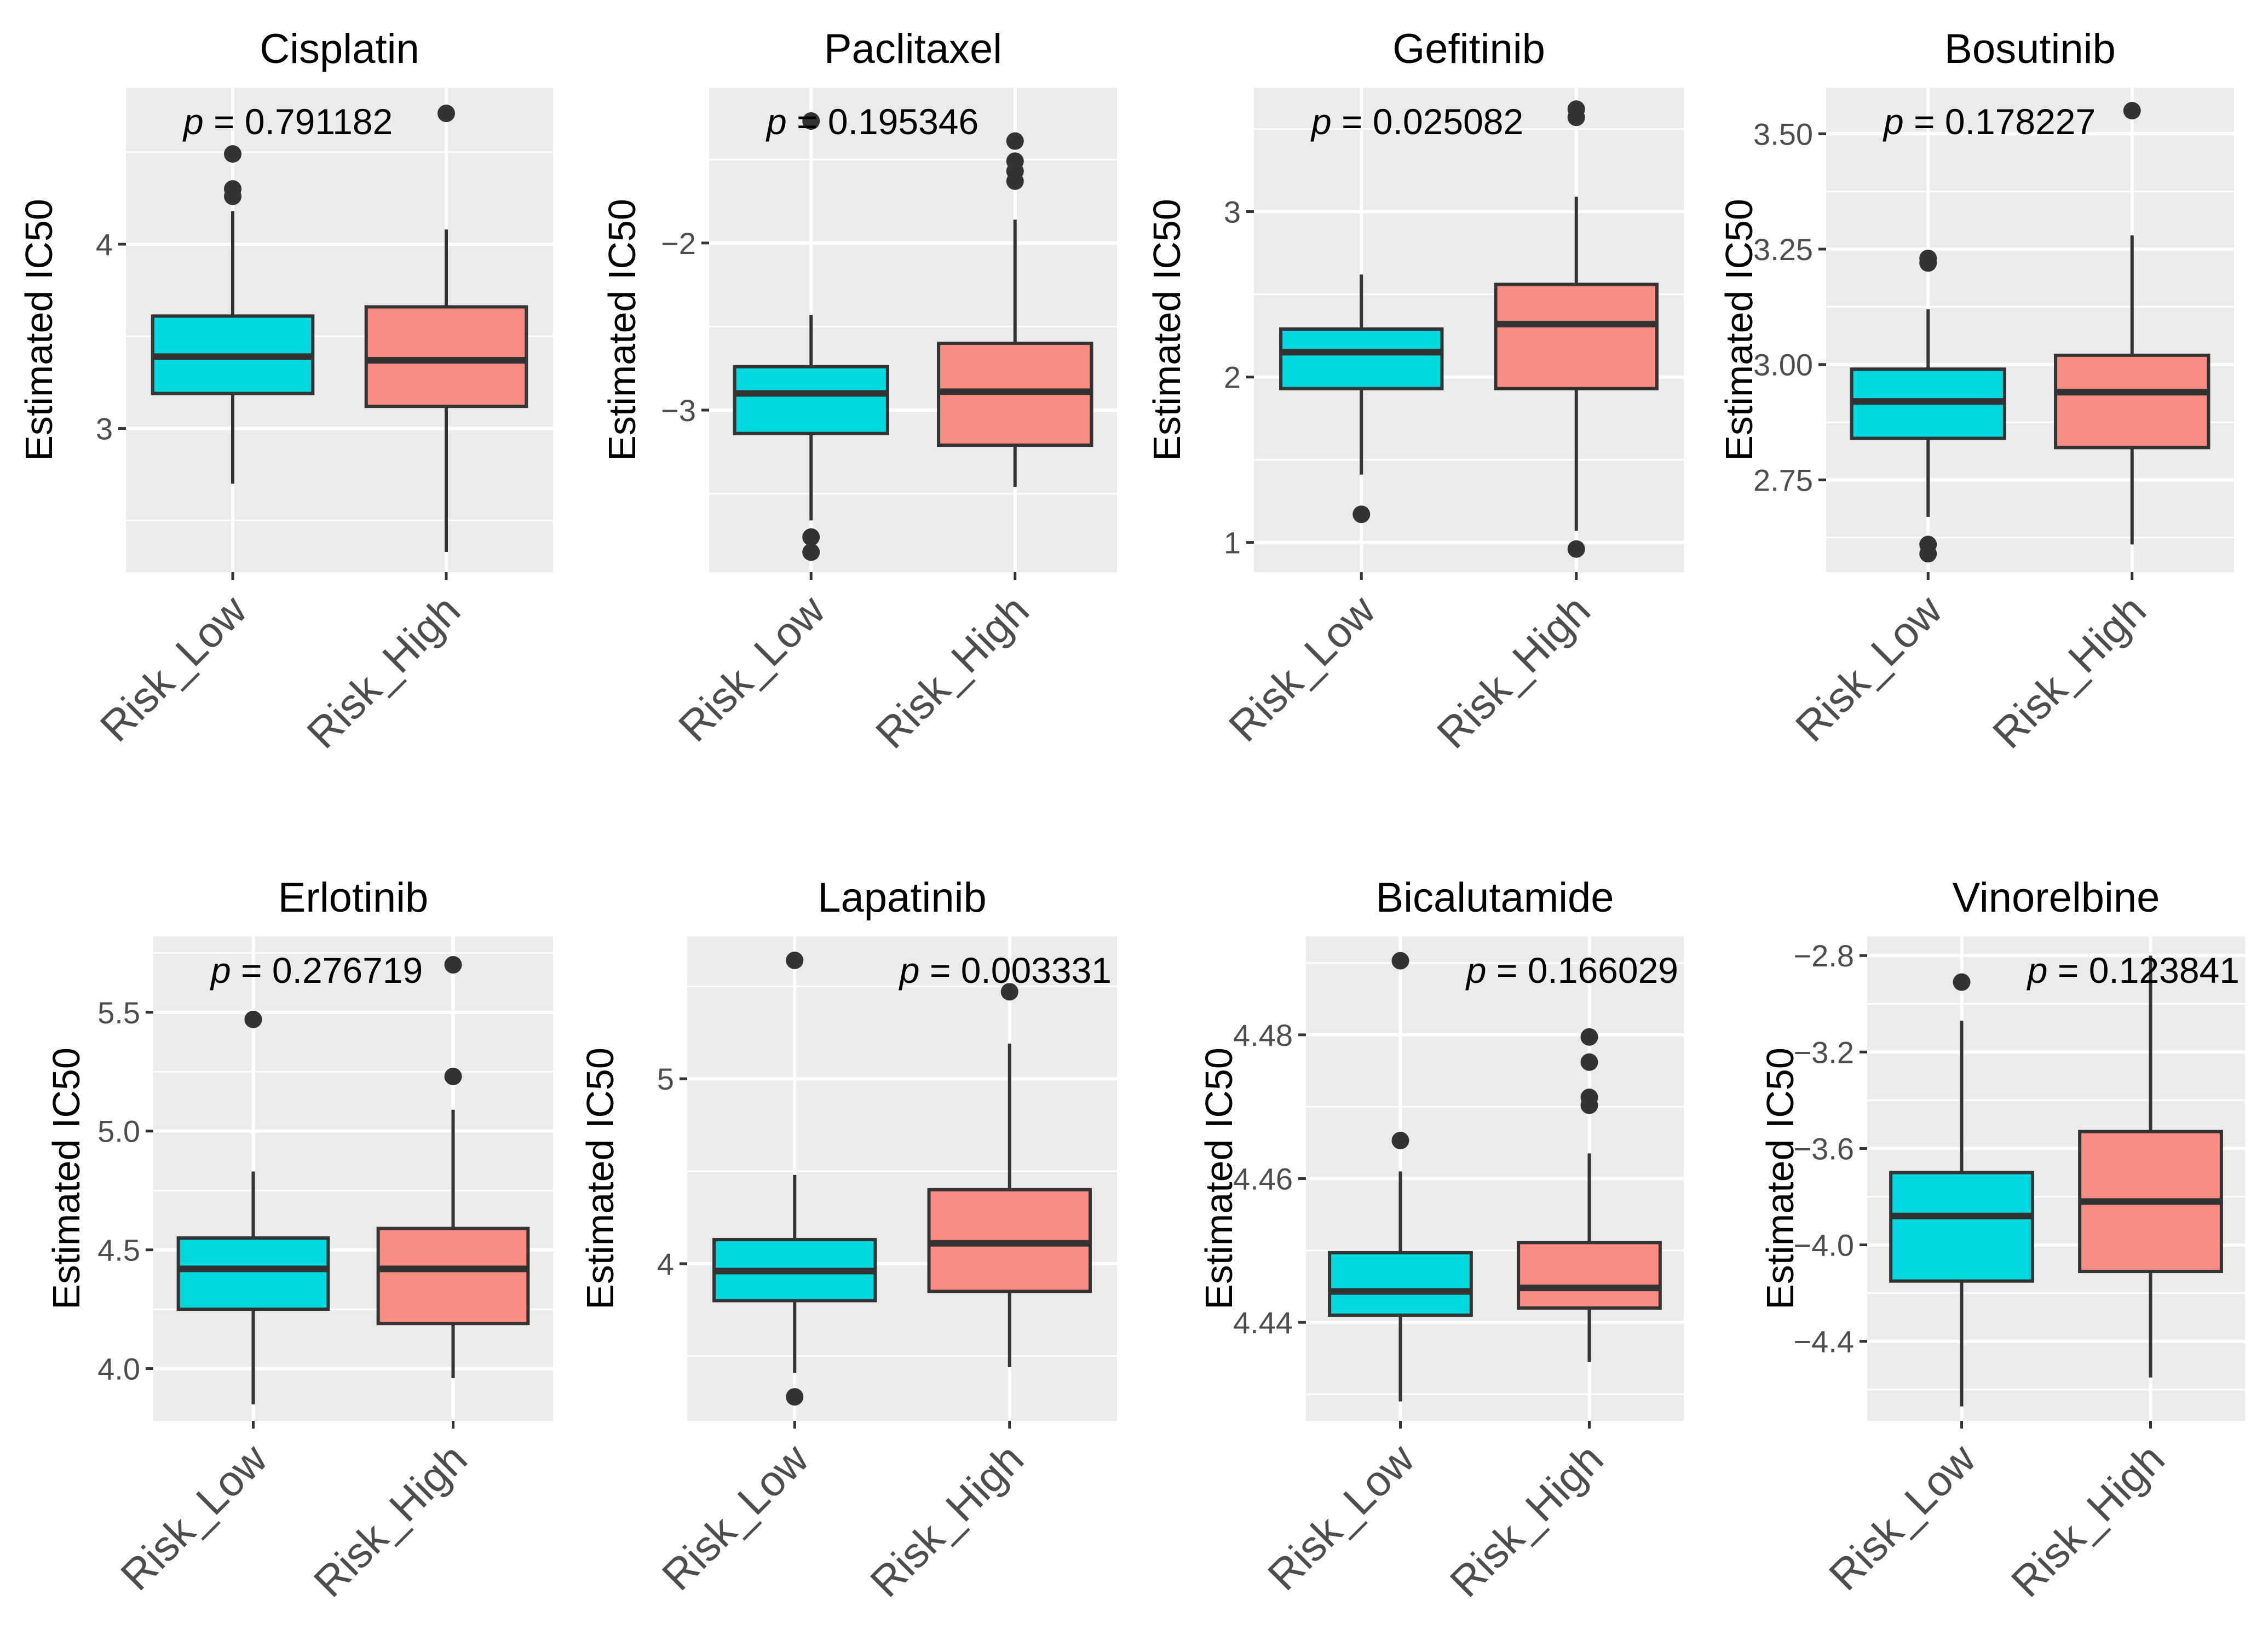 This screenshot has height=1641, width=2268. I want to click on y-tick-label: −3.6, so click(1823, 1148).